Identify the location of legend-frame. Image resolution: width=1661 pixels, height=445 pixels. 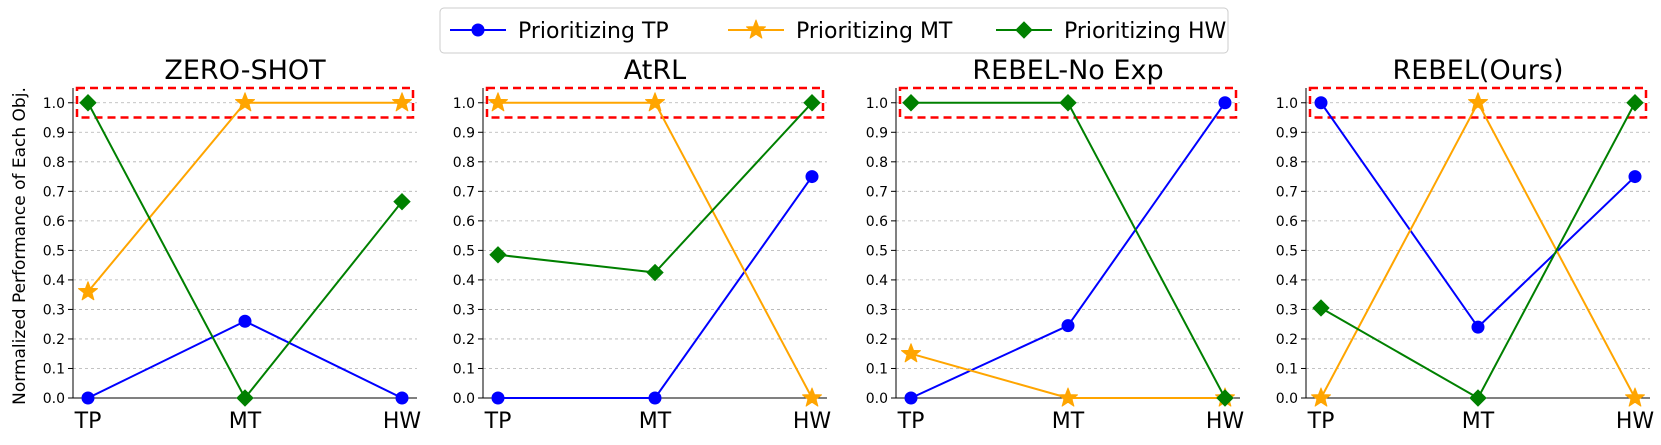
(834, 30).